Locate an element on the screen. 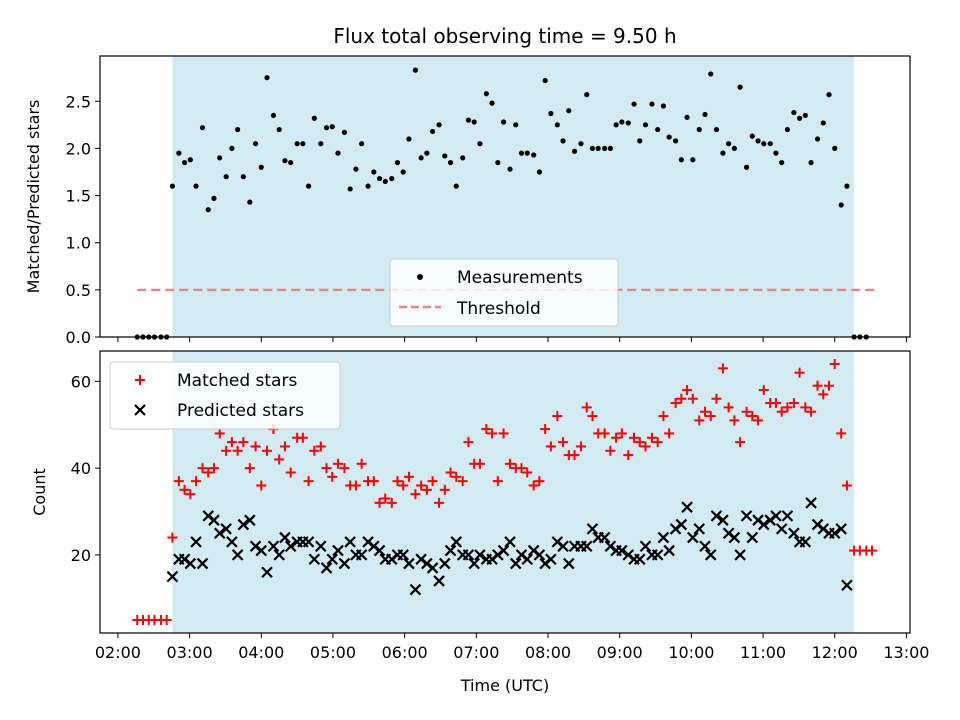 This screenshot has height=720, width=960. top-ytick-label: 0.0 is located at coordinates (78, 337).